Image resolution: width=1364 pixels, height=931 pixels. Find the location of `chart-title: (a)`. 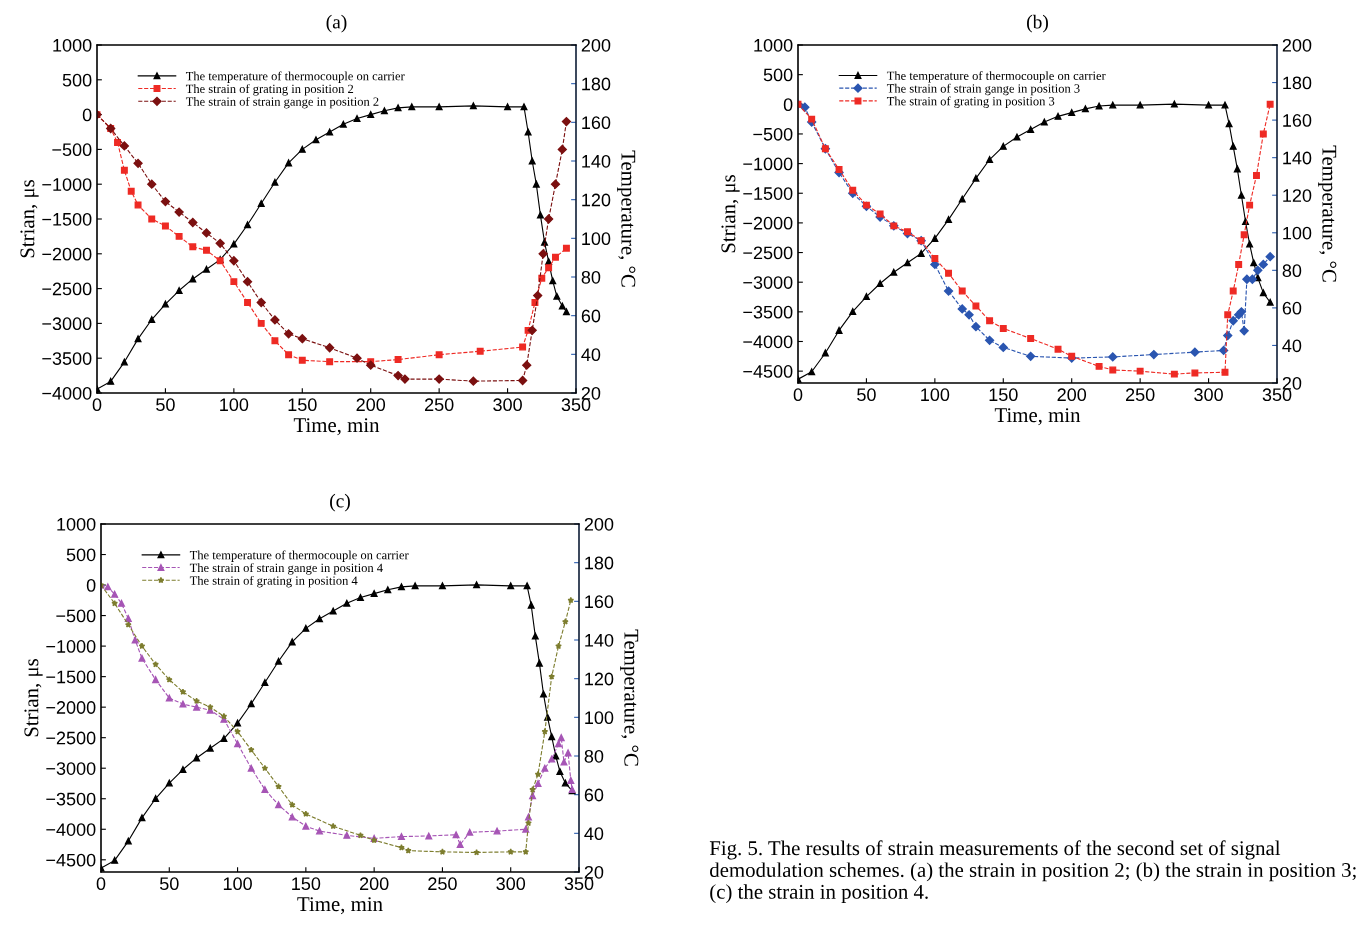

chart-title: (a) is located at coordinates (336, 23).